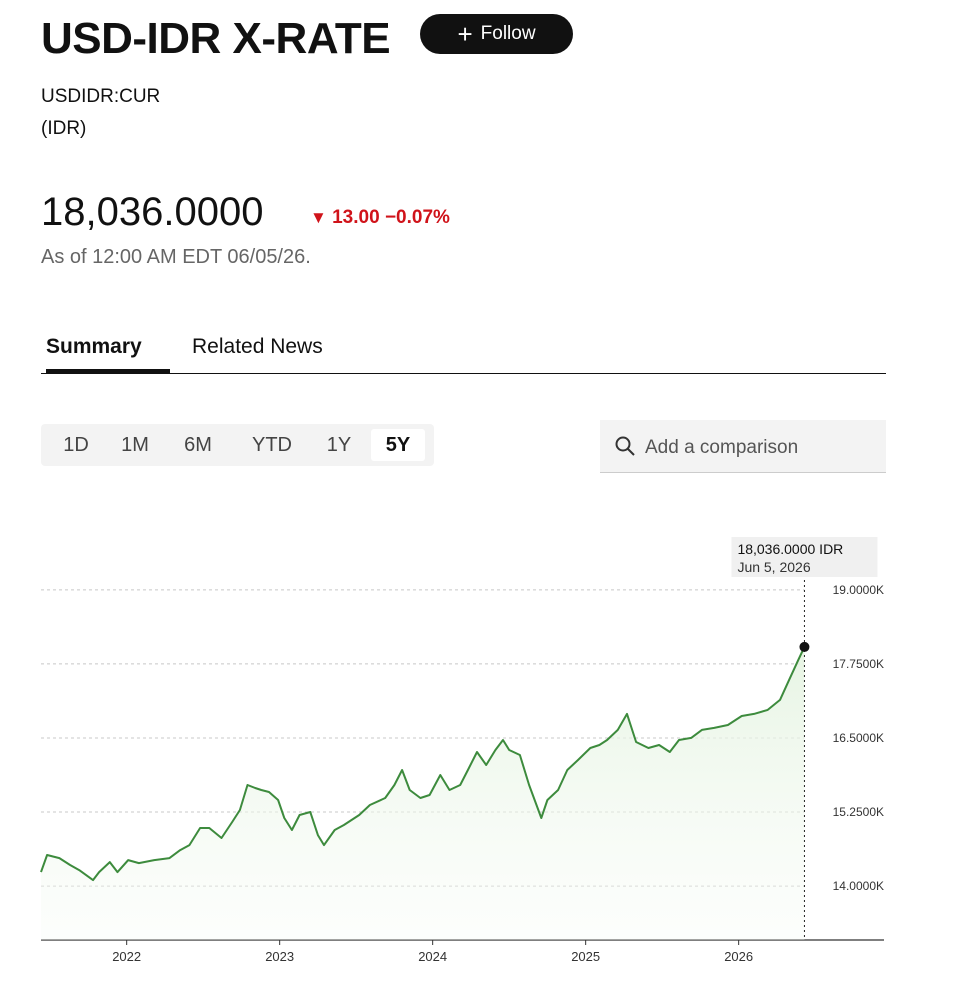  I want to click on search-placeholder: Add a comparison, so click(722, 447).